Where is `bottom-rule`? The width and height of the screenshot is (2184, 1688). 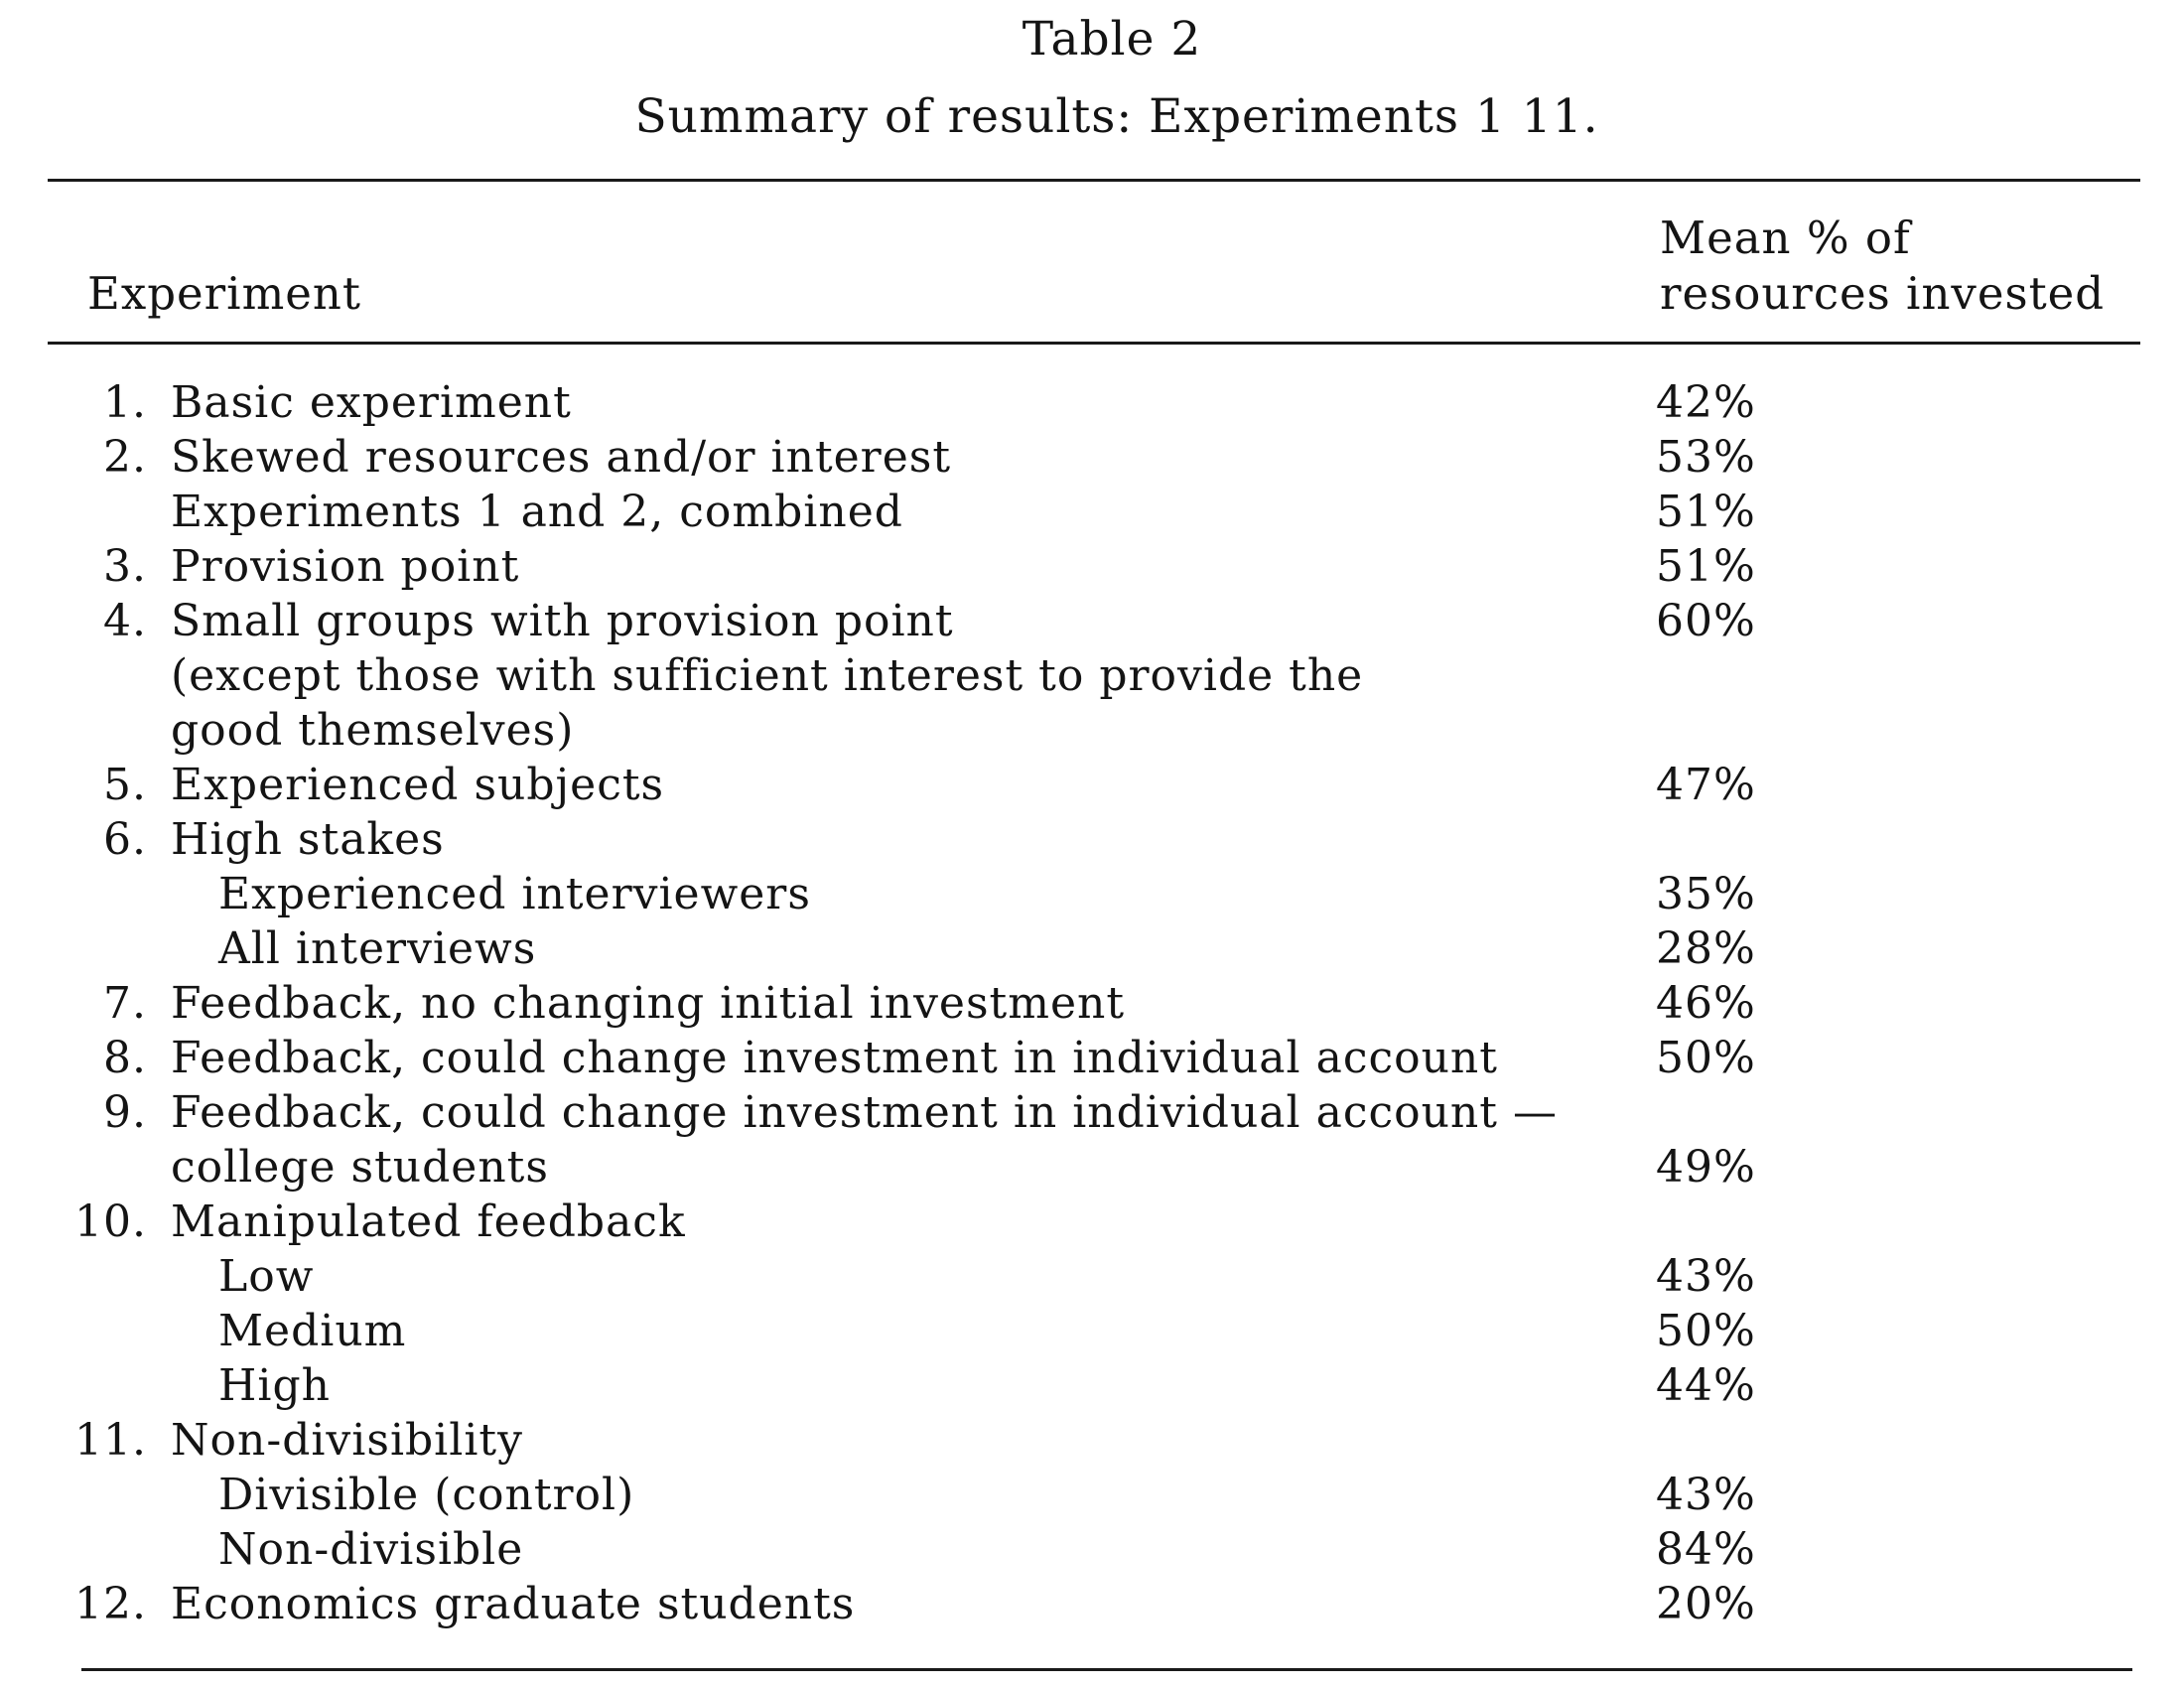 bottom-rule is located at coordinates (1106, 1669).